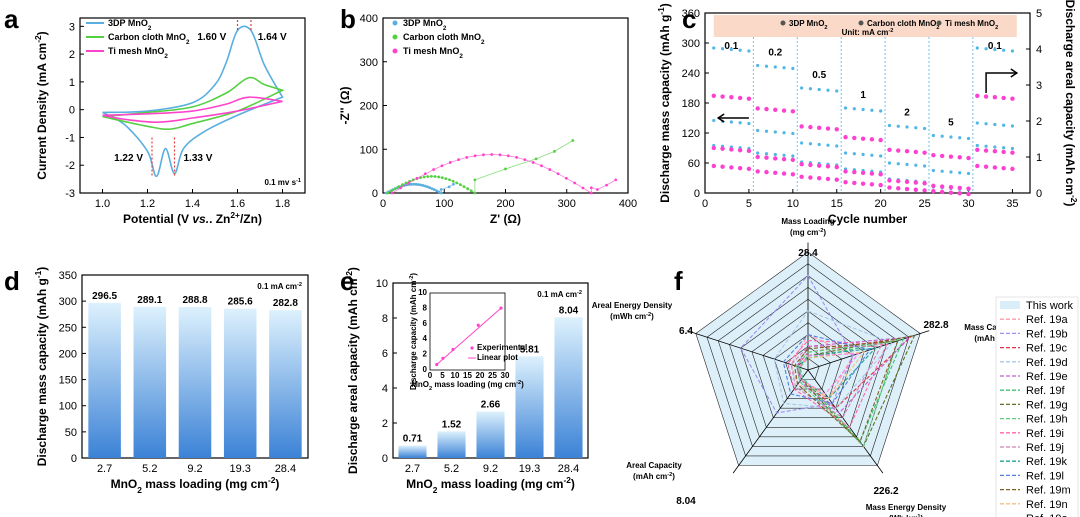 This screenshot has width=1080, height=517. Describe the element at coordinates (1047, 377) in the screenshot. I see `panel-f-legend-5: Ref. 19e` at that location.